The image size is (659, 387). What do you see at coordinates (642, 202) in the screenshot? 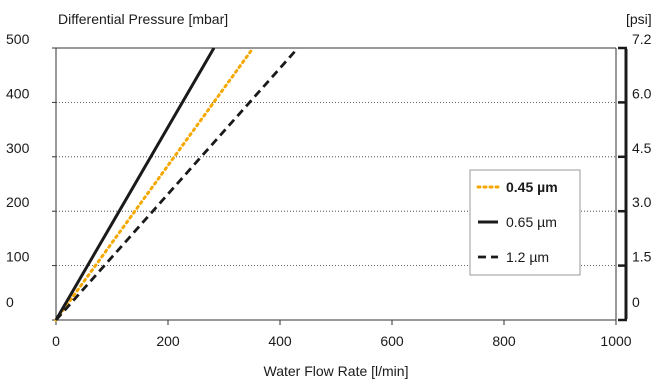
I see `y2-tick-label-2: 3.0` at bounding box center [642, 202].